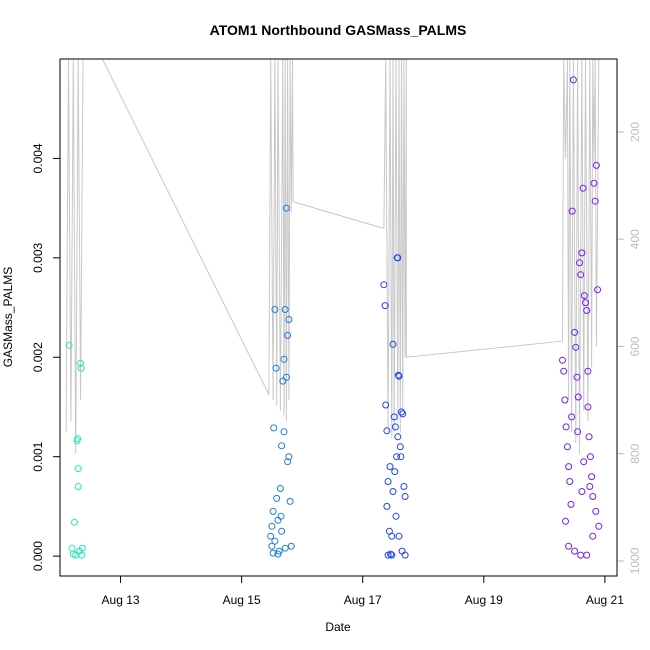 This screenshot has width=650, height=650. What do you see at coordinates (635, 132) in the screenshot?
I see `right-tick-label: 200` at bounding box center [635, 132].